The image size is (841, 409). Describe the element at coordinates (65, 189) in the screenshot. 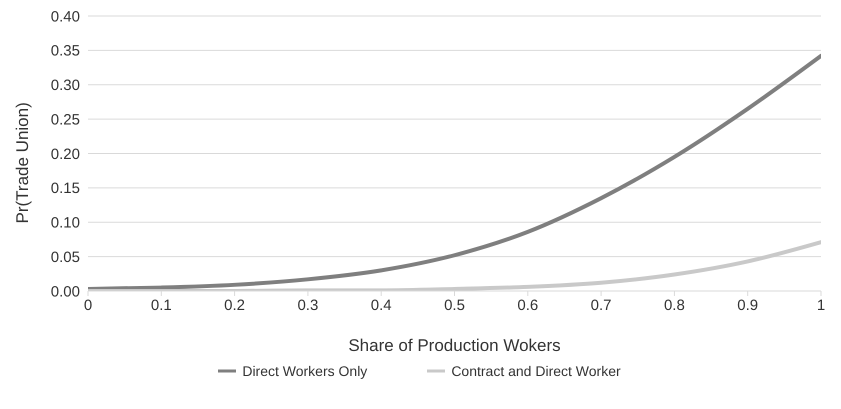

I see `y-tick-label: 0.15` at that location.